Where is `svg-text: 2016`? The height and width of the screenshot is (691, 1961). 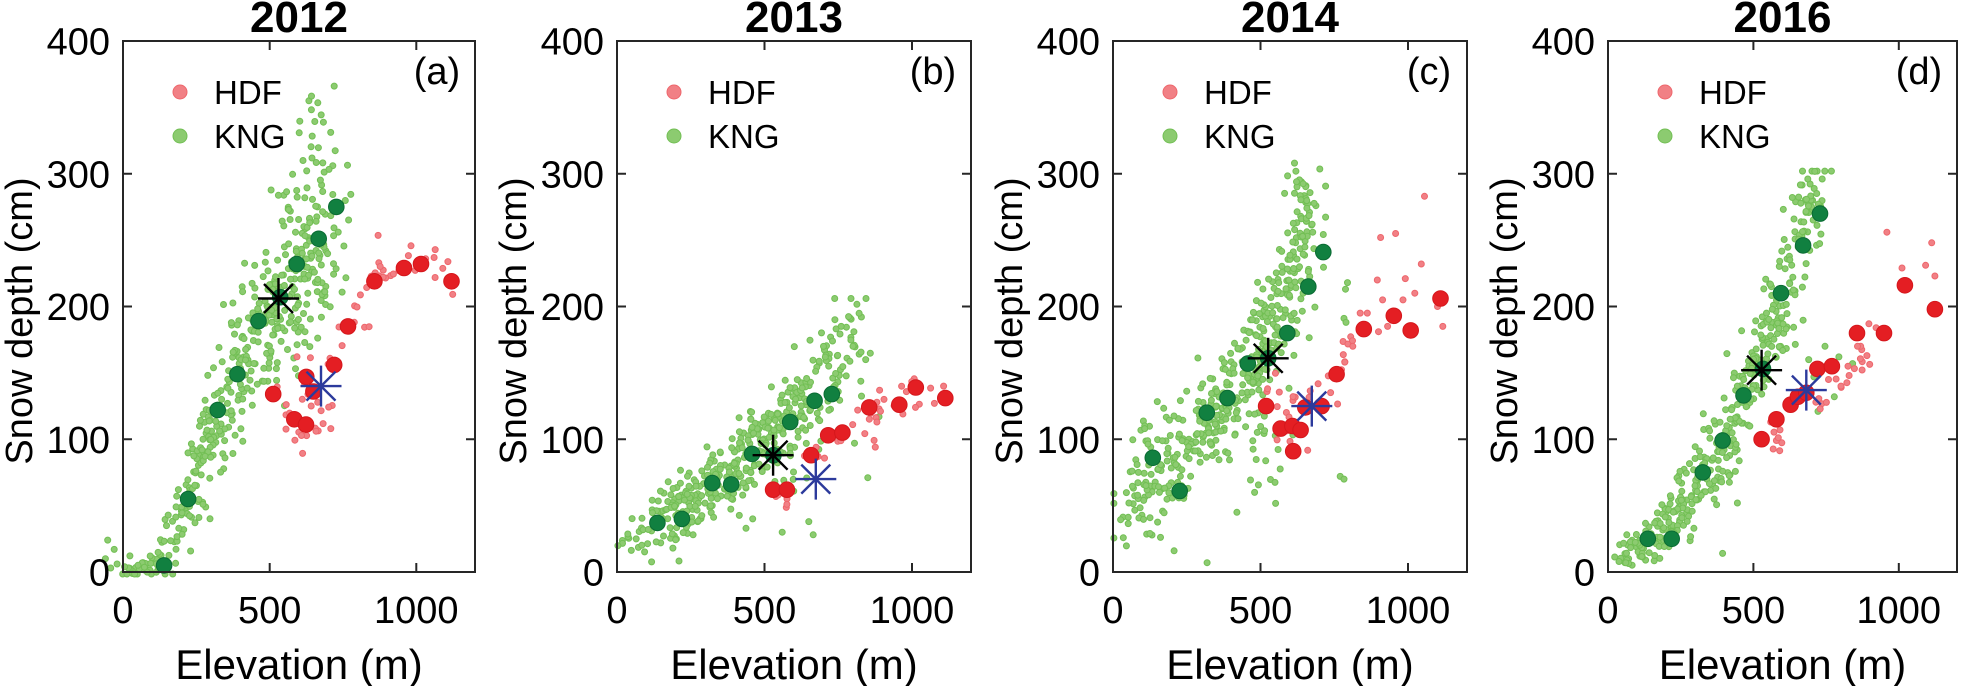 svg-text: 2016 is located at coordinates (1783, 21).